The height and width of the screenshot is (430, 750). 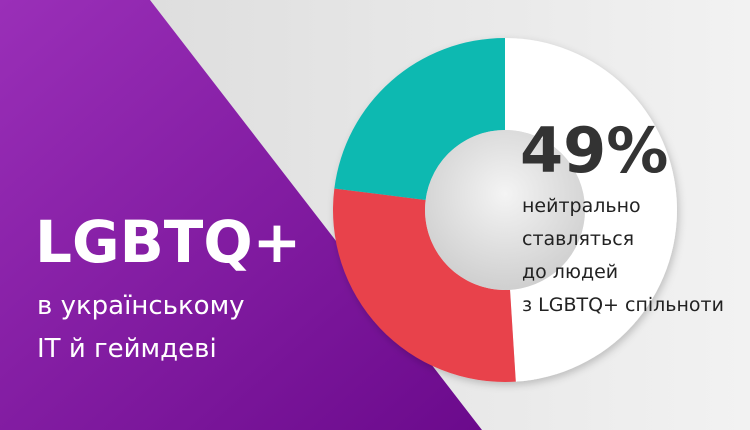 What do you see at coordinates (594, 150) in the screenshot?
I see `value-label: 49%` at bounding box center [594, 150].